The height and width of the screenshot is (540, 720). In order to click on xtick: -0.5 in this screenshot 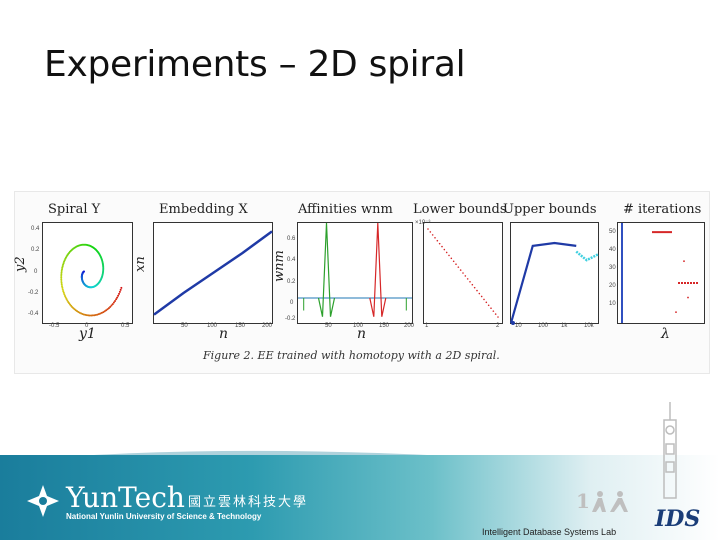, I will do `click(54, 326)`.